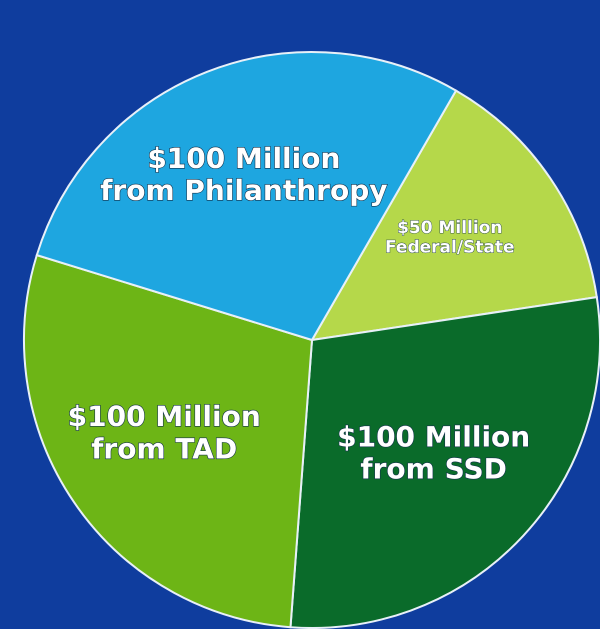  What do you see at coordinates (449, 228) in the screenshot?
I see `data-label: $50 Million` at bounding box center [449, 228].